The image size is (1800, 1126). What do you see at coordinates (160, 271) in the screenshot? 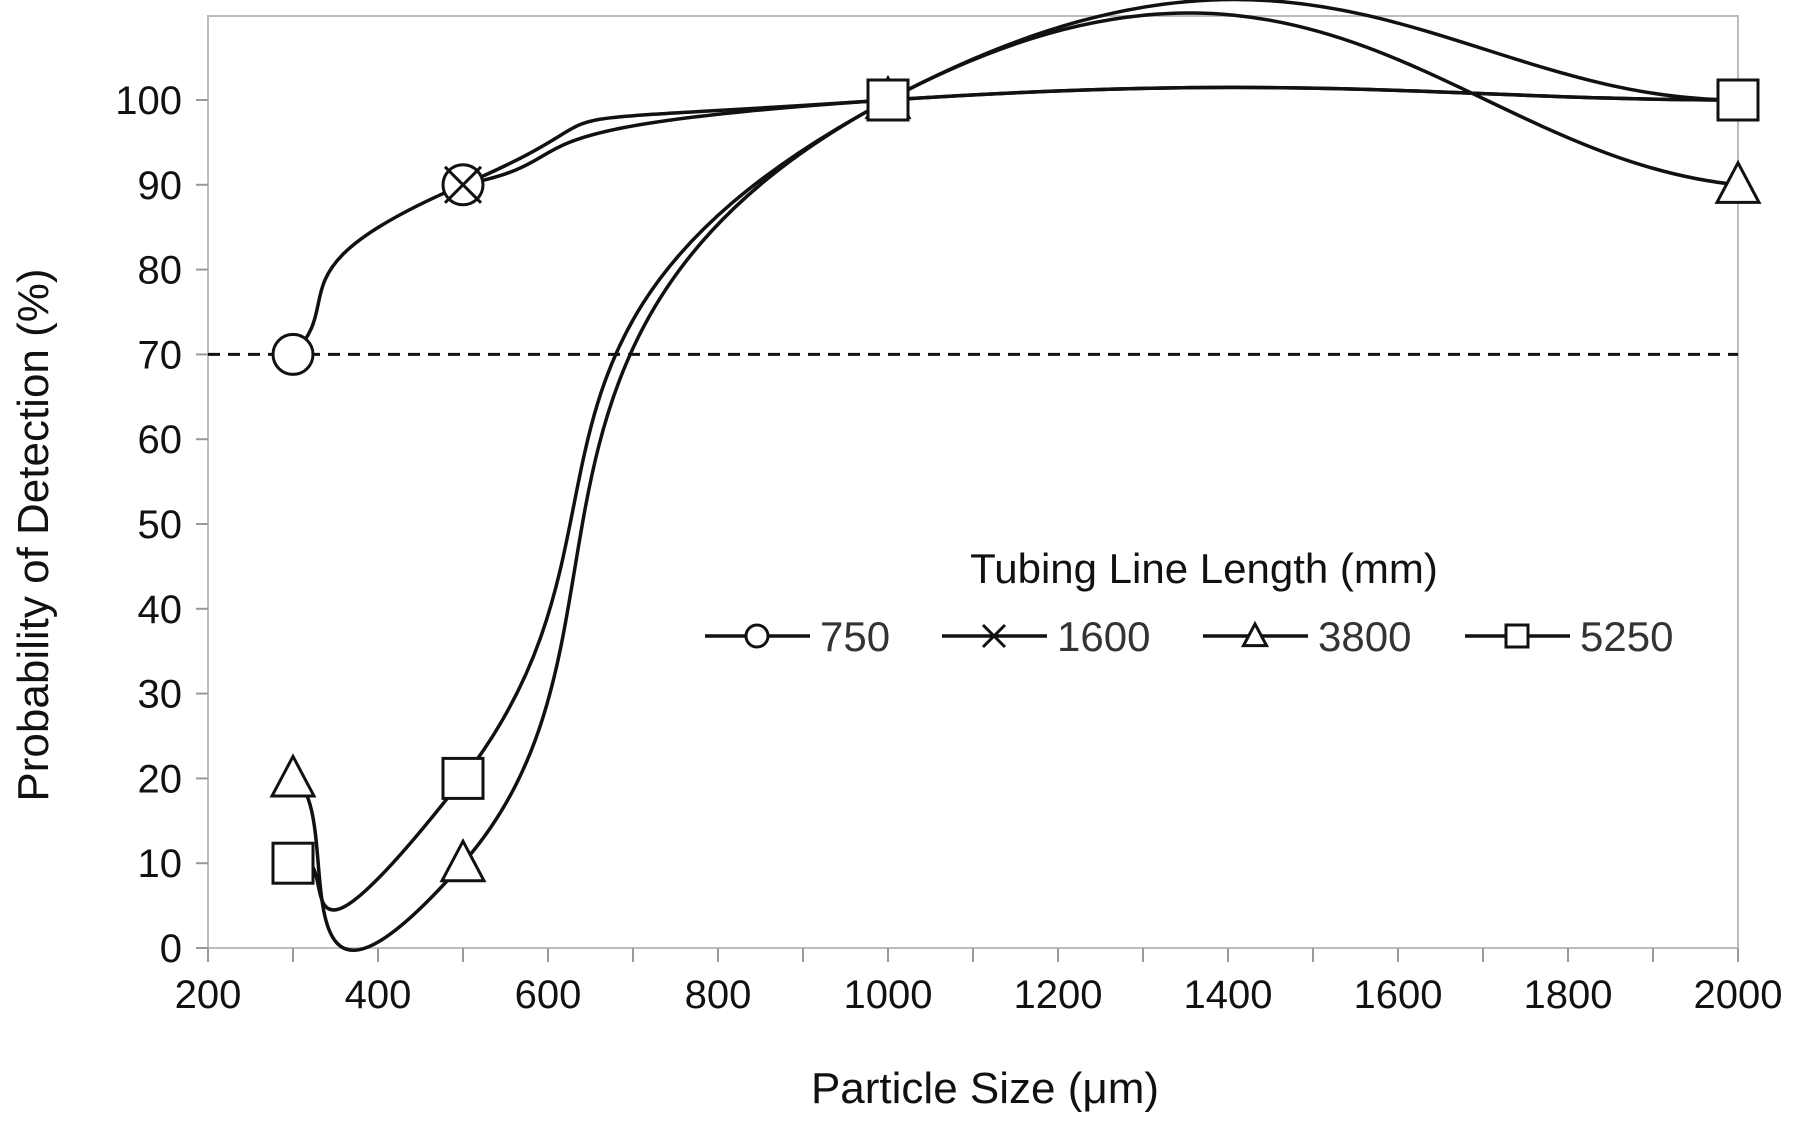
I see `y-tick-label: 80` at bounding box center [160, 271].